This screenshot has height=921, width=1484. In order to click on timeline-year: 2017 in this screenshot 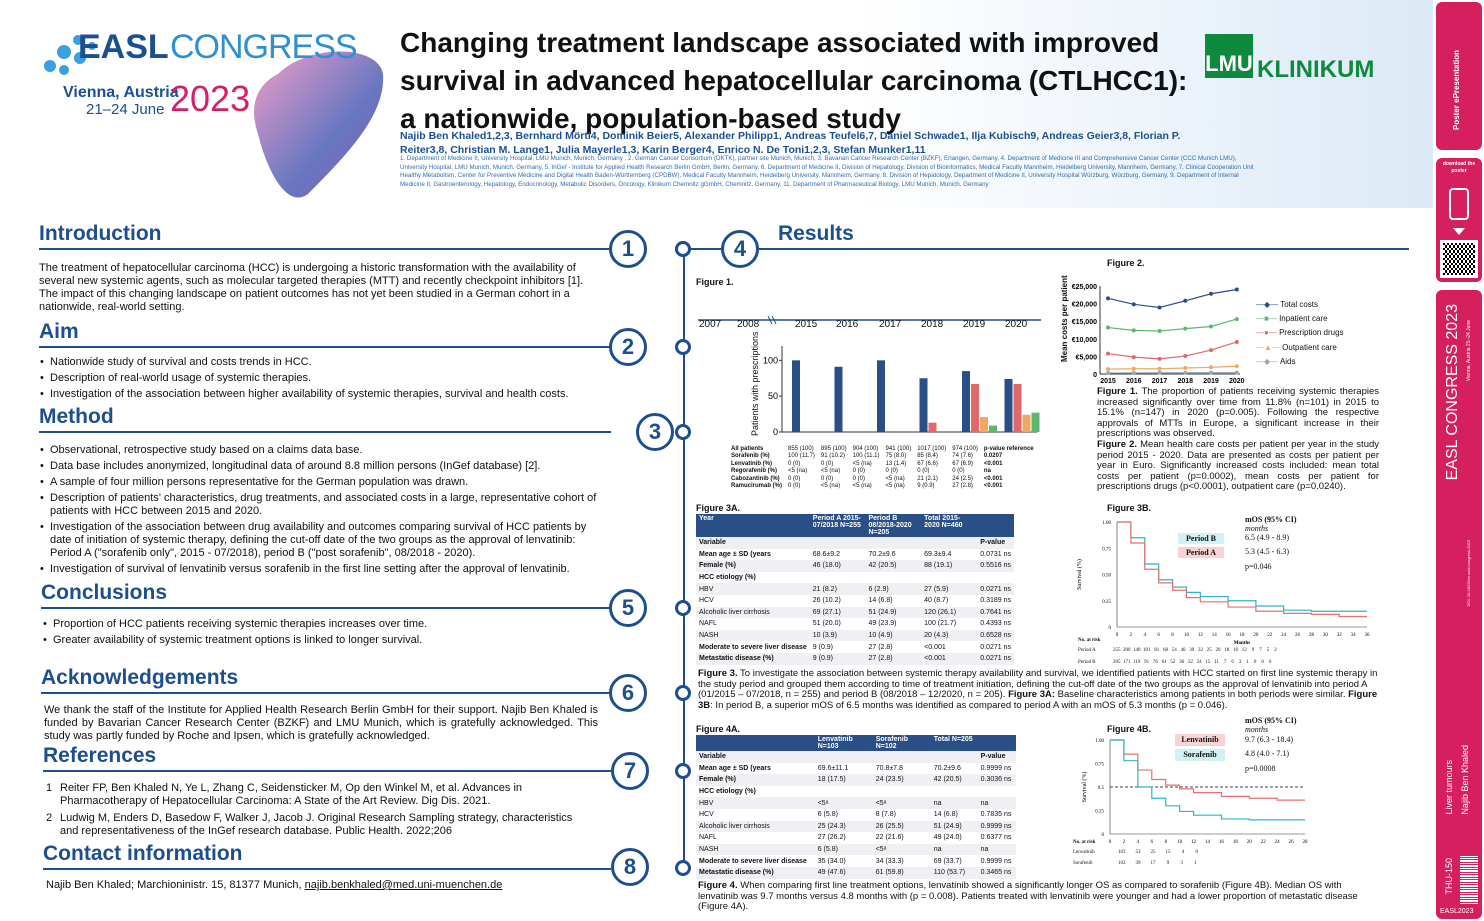, I will do `click(890, 324)`.